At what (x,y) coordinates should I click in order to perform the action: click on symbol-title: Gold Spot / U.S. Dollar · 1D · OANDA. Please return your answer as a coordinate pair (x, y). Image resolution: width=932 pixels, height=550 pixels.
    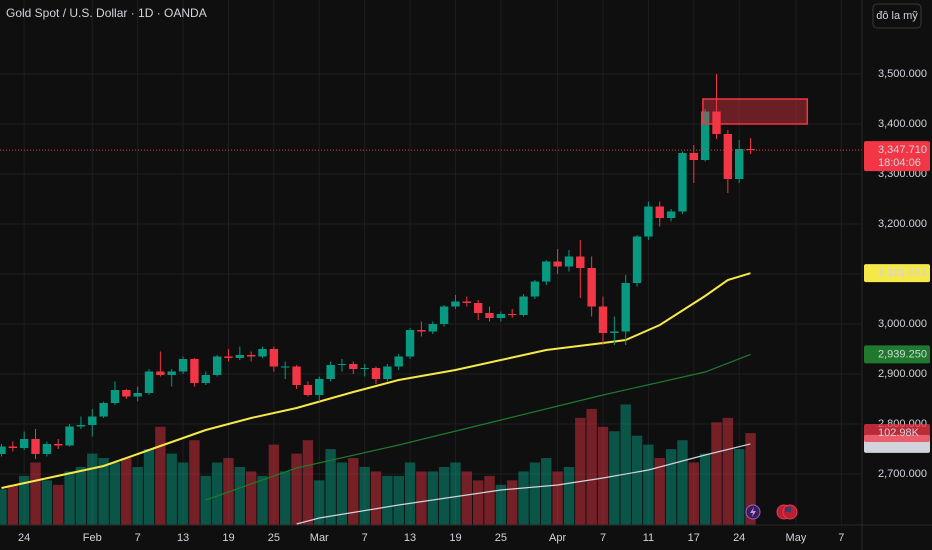
    Looking at the image, I should click on (106, 13).